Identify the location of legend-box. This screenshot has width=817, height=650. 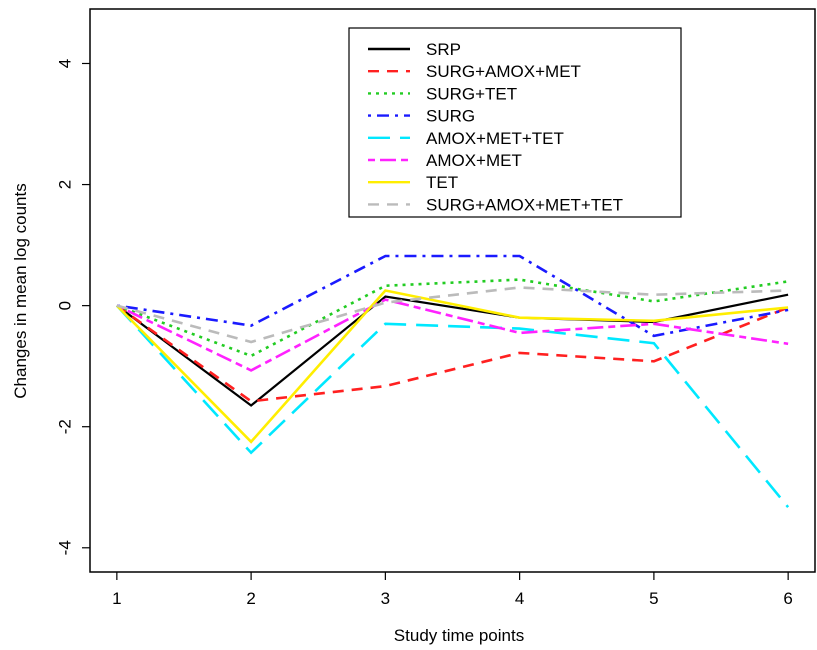
(515, 122).